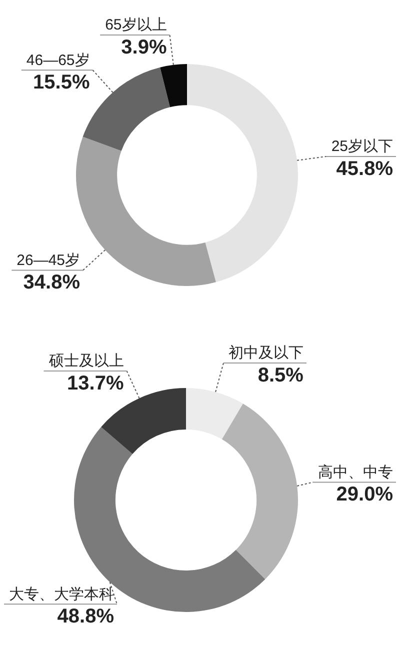 The image size is (400, 665). I want to click on slice-label: 46—65岁, so click(58, 60).